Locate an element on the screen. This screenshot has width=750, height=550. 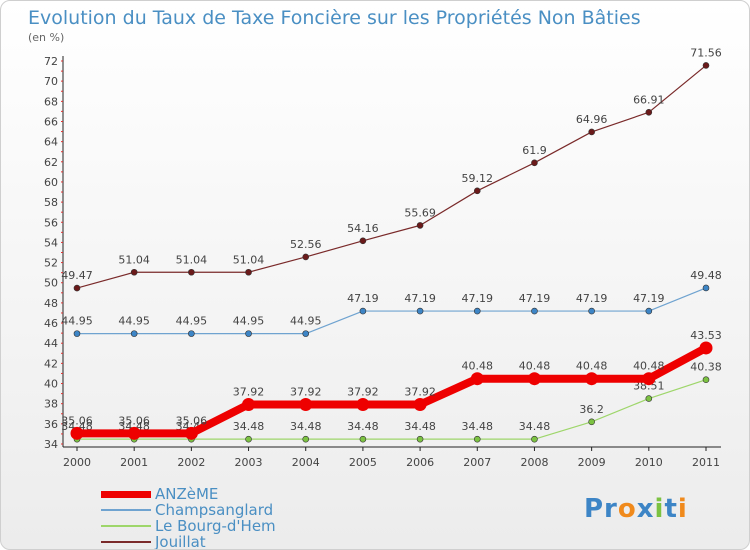
data-label: 71.56 is located at coordinates (706, 52).